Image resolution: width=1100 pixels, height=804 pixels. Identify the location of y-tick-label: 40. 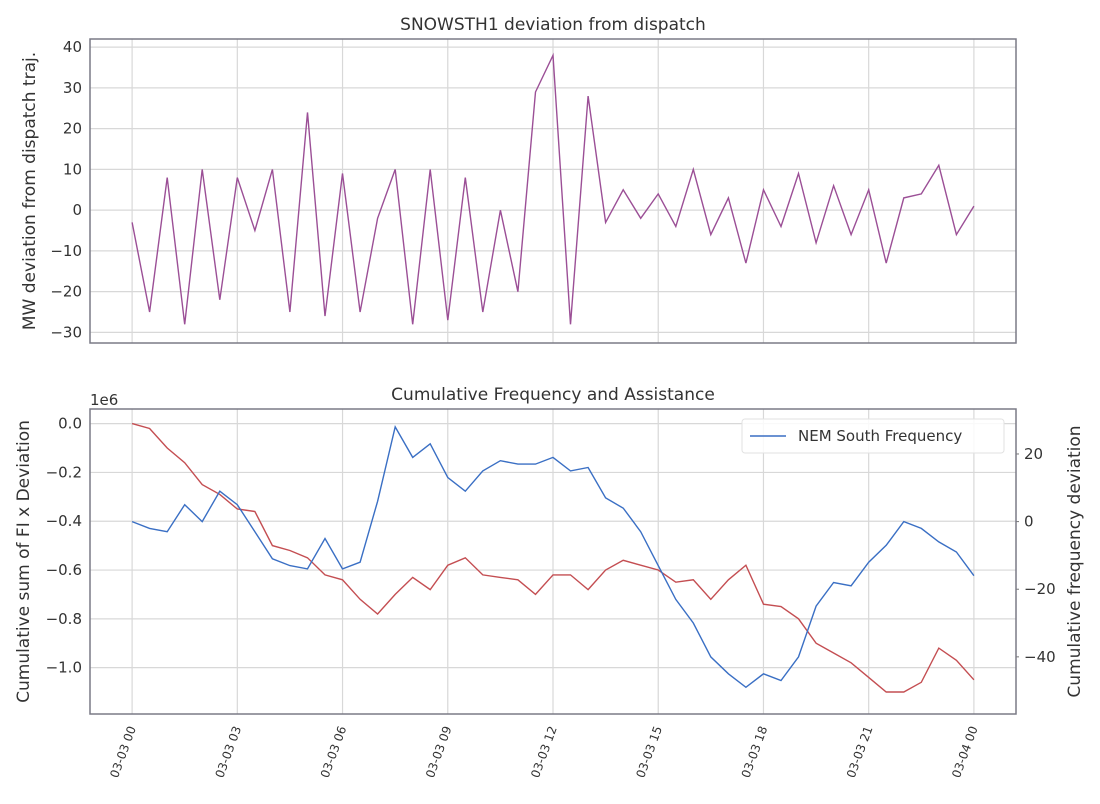
(72, 47).